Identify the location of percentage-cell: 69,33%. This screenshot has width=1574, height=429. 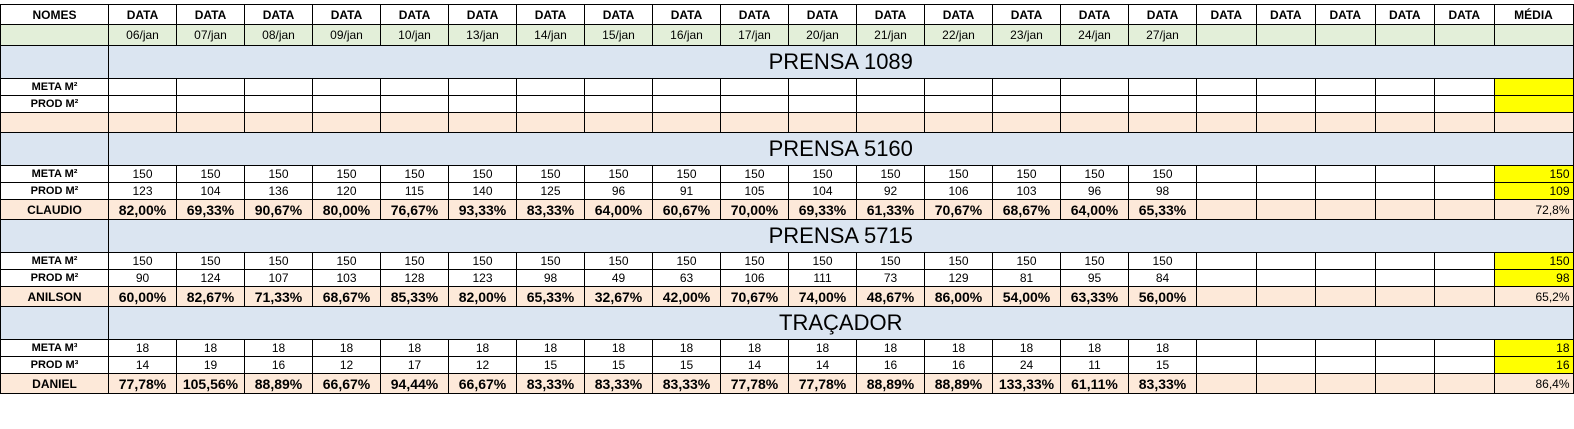
(210, 209).